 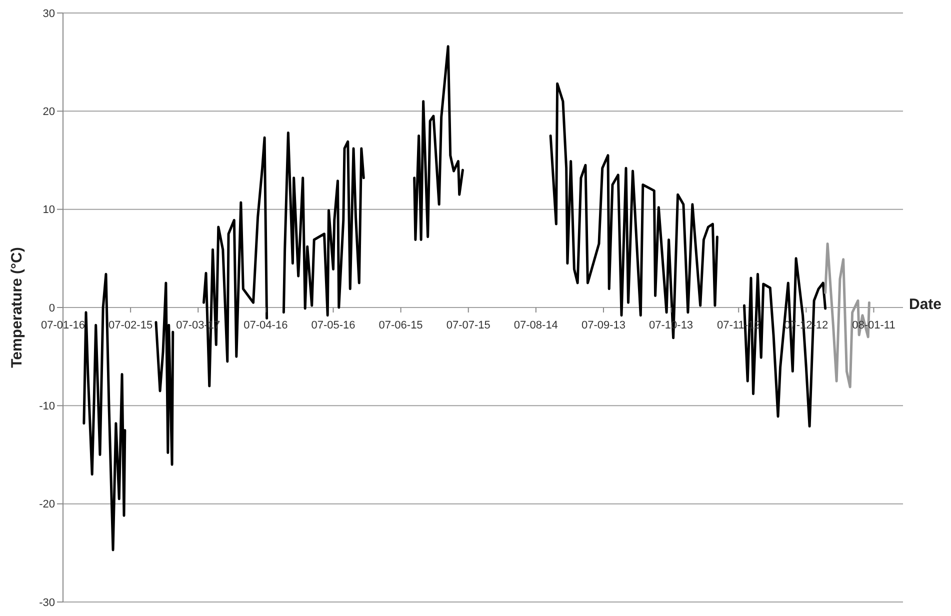 What do you see at coordinates (266, 326) in the screenshot?
I see `x-tick-label: 07-04-16` at bounding box center [266, 326].